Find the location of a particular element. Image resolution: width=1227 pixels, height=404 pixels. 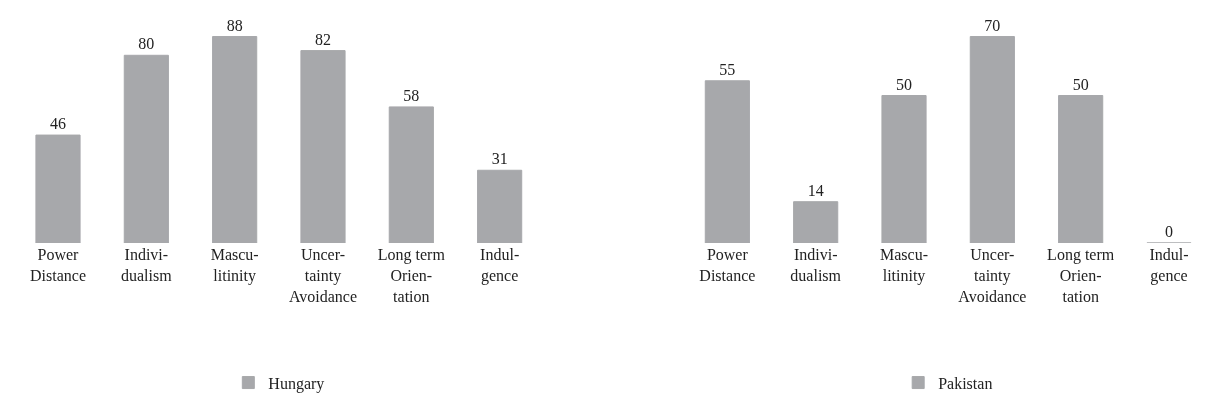

data-label: 58 is located at coordinates (411, 95).